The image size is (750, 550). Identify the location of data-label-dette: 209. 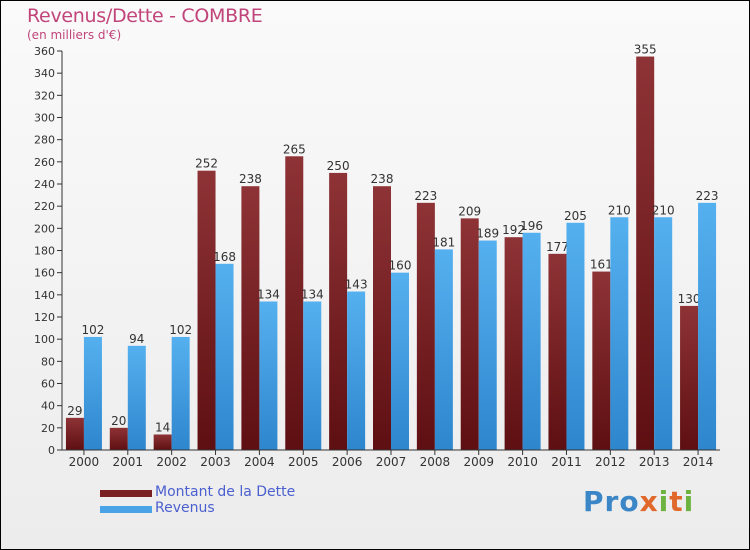
(469, 211).